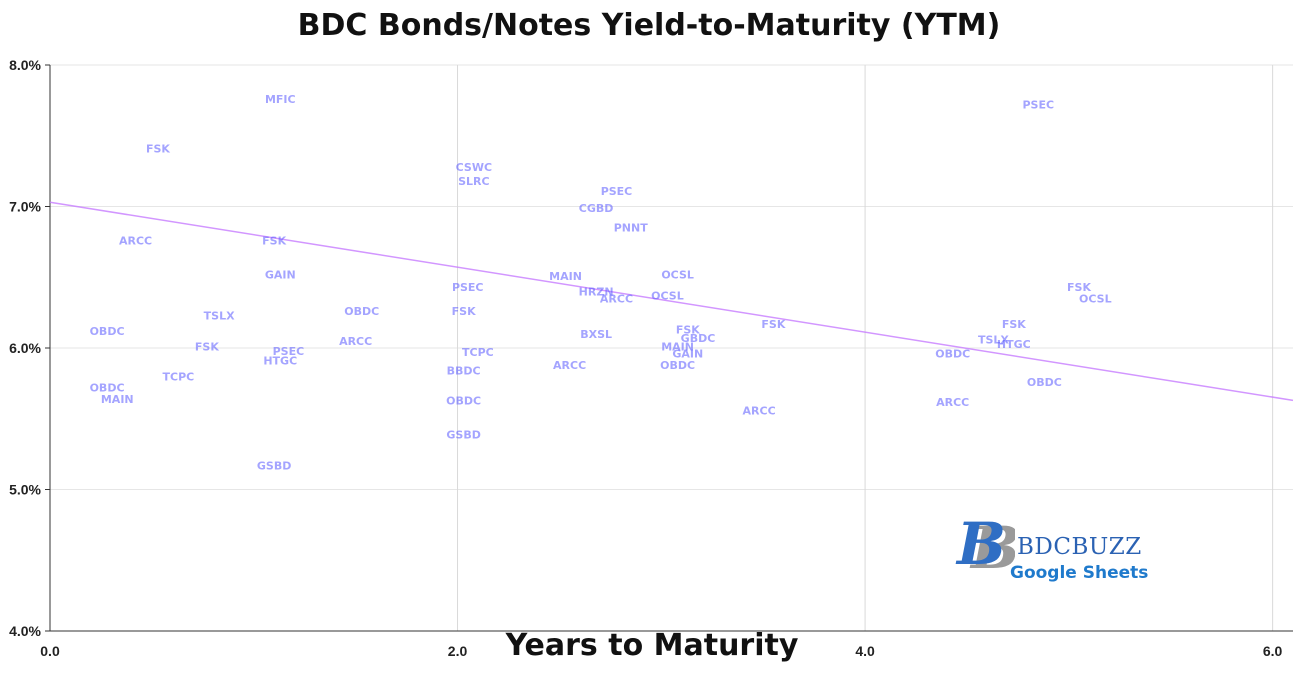  What do you see at coordinates (25, 65) in the screenshot?
I see `y-tick-label: 8.0%` at bounding box center [25, 65].